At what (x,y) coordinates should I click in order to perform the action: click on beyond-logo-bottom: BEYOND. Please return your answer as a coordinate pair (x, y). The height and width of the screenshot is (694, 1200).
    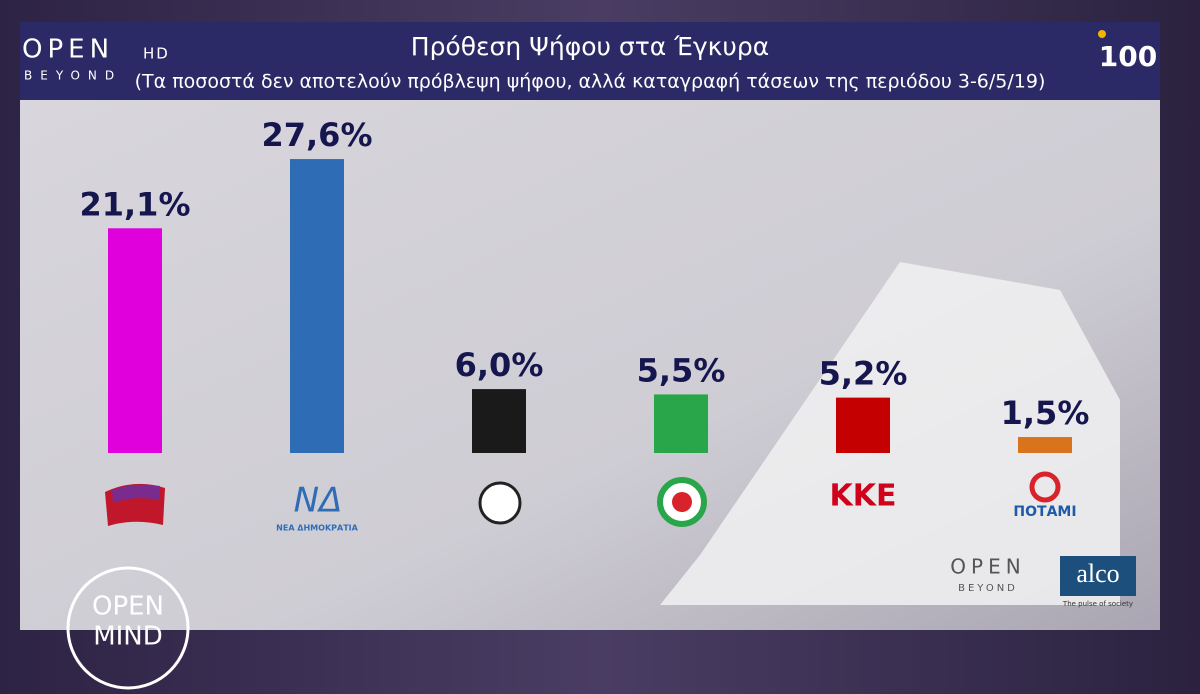
    Looking at the image, I should click on (988, 588).